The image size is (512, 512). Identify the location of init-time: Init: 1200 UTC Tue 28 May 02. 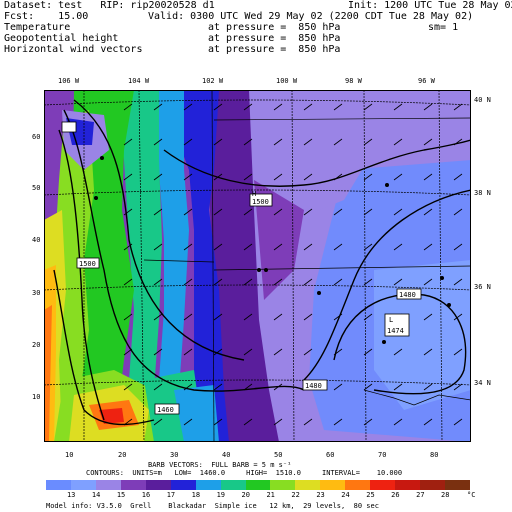
(430, 5).